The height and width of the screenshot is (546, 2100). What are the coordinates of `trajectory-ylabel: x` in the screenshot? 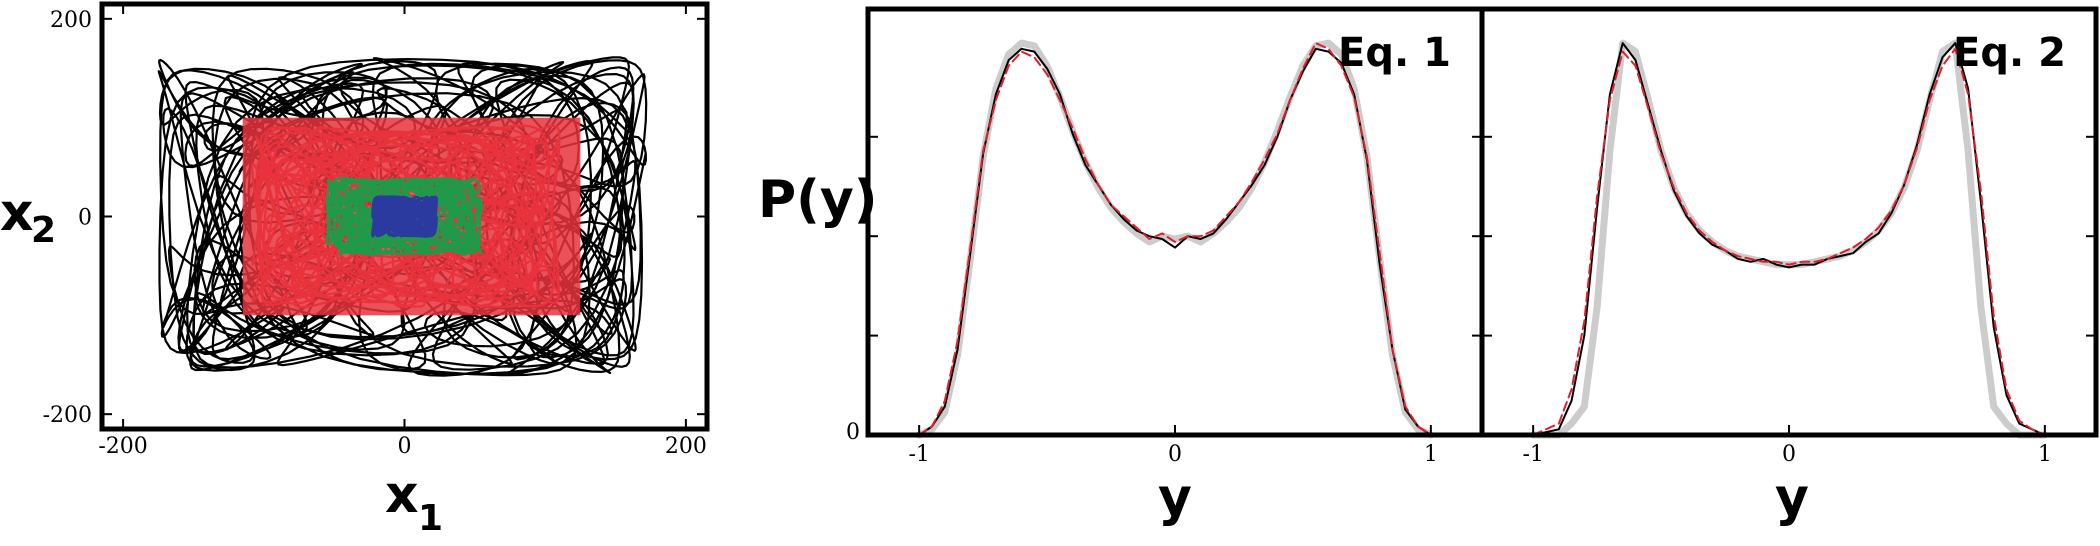 It's located at (17, 213).